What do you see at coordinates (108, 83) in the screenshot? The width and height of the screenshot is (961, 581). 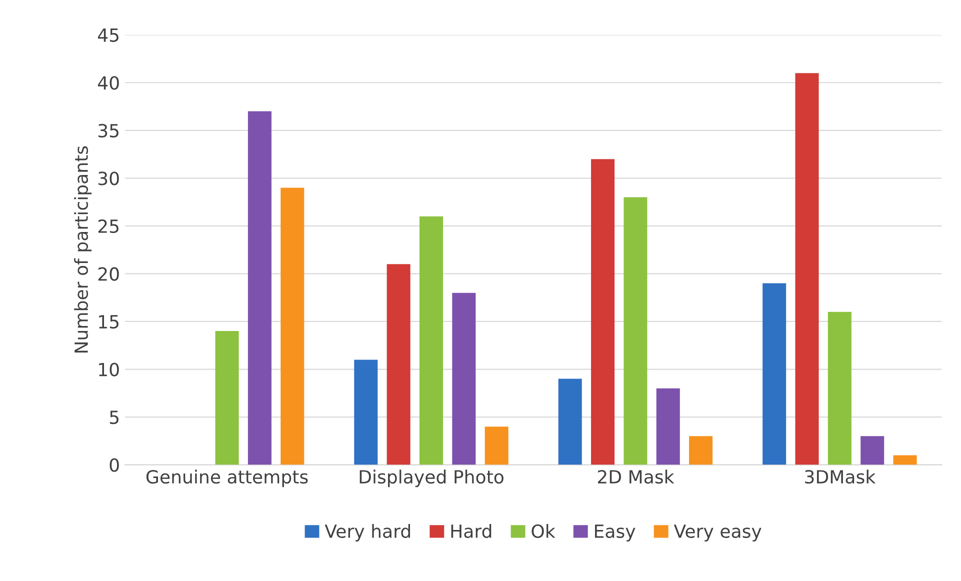 I see `y-tick-label: 40` at bounding box center [108, 83].